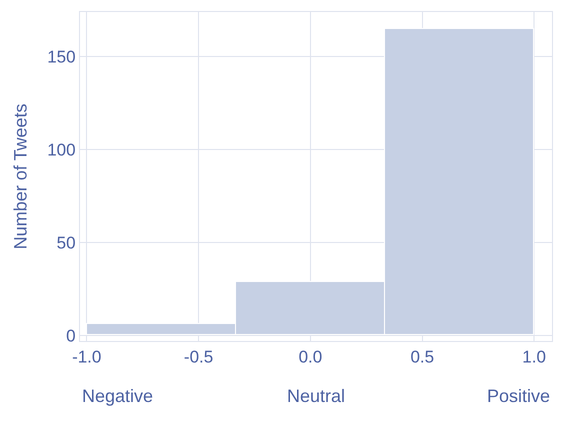  What do you see at coordinates (61, 150) in the screenshot?
I see `y-tick-label: 100` at bounding box center [61, 150].